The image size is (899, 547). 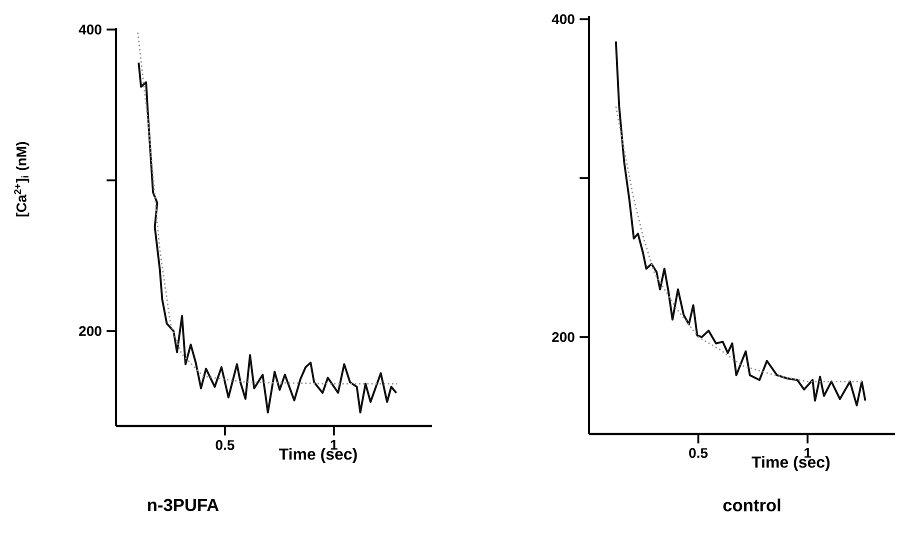 I want to click on text: control, so click(x=751, y=505).